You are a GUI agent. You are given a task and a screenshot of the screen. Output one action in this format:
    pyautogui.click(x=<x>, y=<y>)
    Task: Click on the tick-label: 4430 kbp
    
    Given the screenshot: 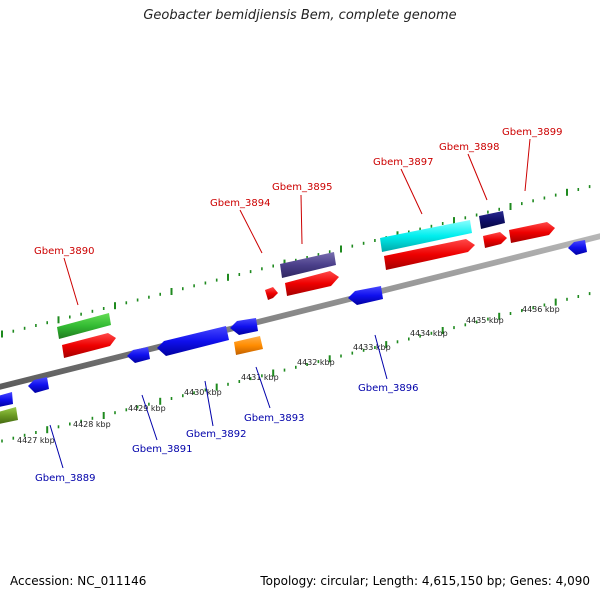 What is the action you would take?
    pyautogui.click(x=203, y=392)
    